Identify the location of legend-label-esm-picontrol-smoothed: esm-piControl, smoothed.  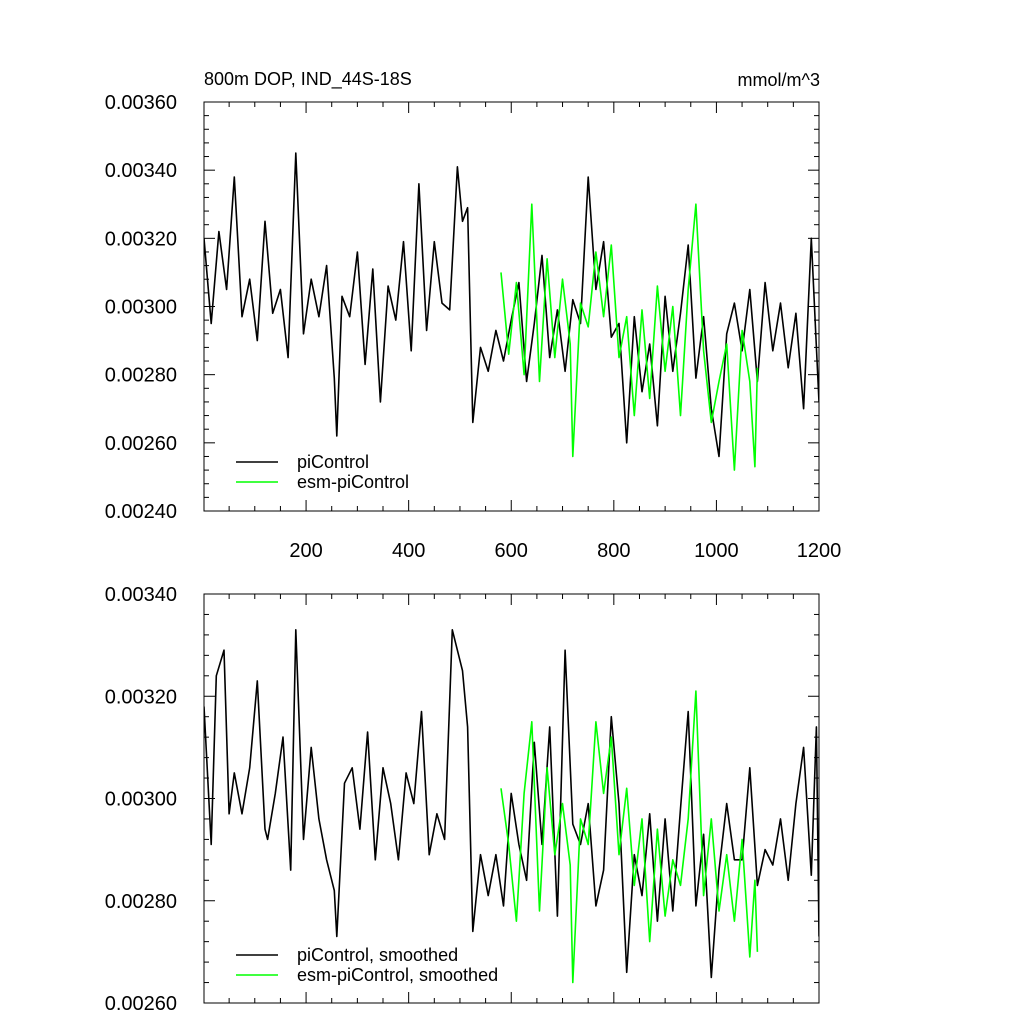
(397, 975).